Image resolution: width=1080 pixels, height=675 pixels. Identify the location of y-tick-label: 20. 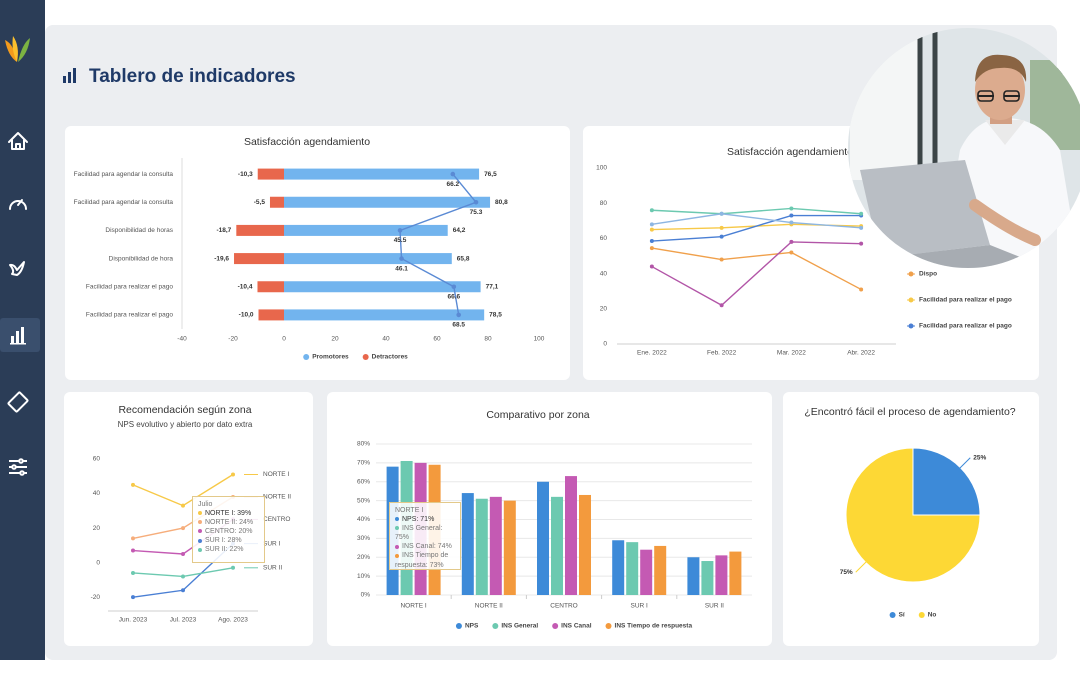
(604, 309).